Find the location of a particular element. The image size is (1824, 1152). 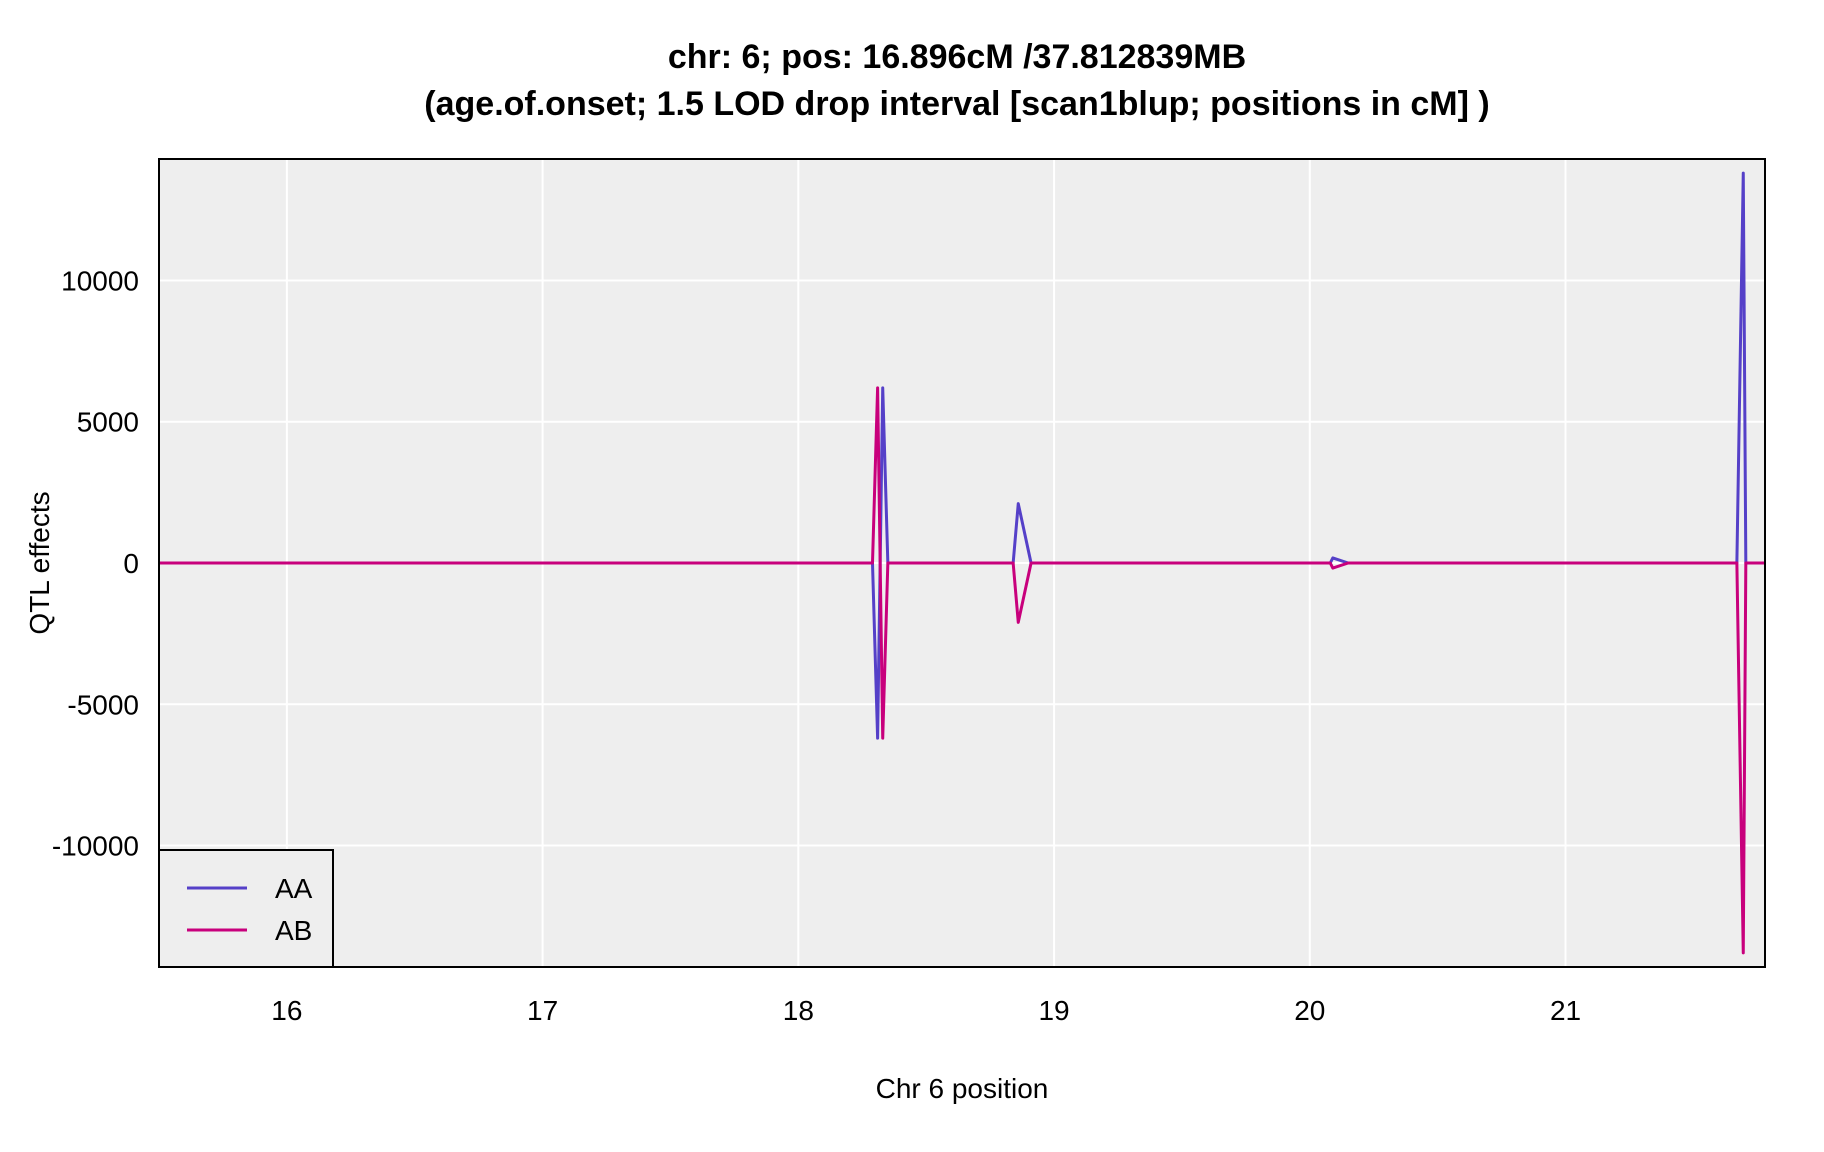

x-axis-title: Chr 6 position is located at coordinates (962, 1088).